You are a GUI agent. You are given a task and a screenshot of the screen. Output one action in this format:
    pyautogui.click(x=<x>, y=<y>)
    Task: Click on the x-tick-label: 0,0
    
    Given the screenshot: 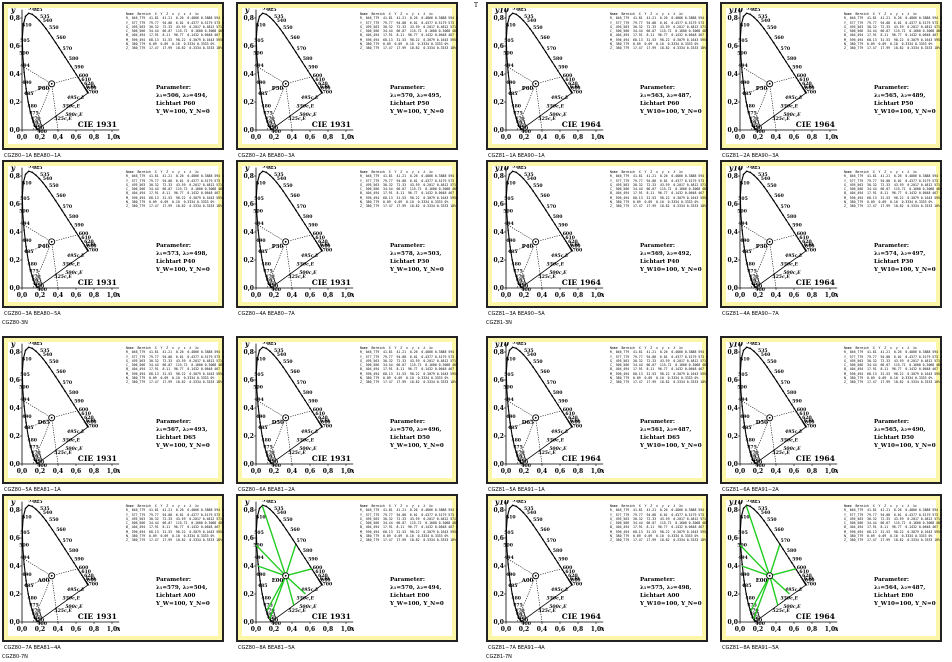 What is the action you would take?
    pyautogui.click(x=740, y=295)
    